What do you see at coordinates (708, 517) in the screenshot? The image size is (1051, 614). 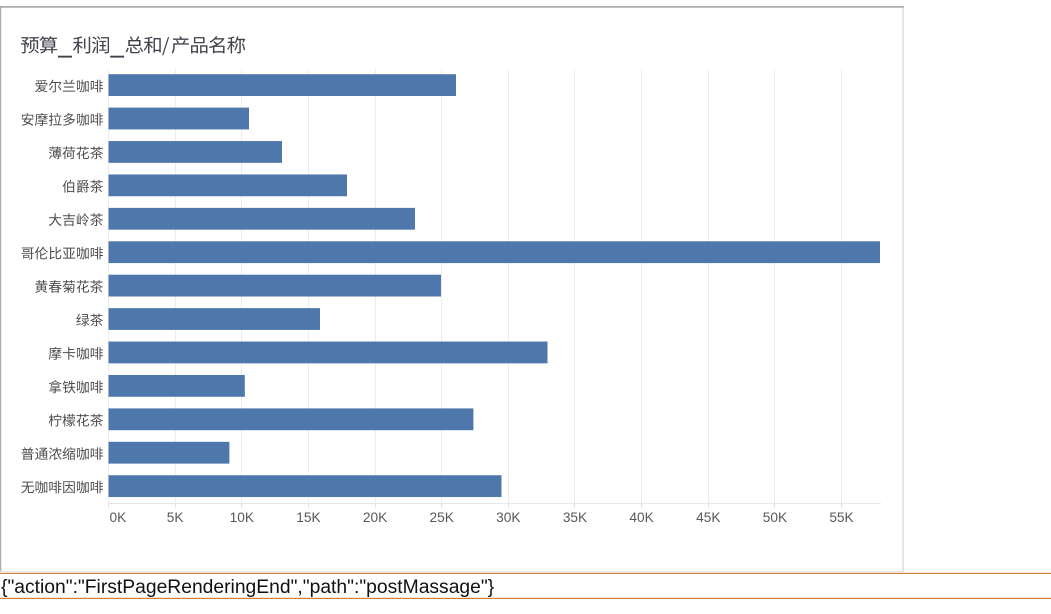 I see `svg-text: 45K` at bounding box center [708, 517].